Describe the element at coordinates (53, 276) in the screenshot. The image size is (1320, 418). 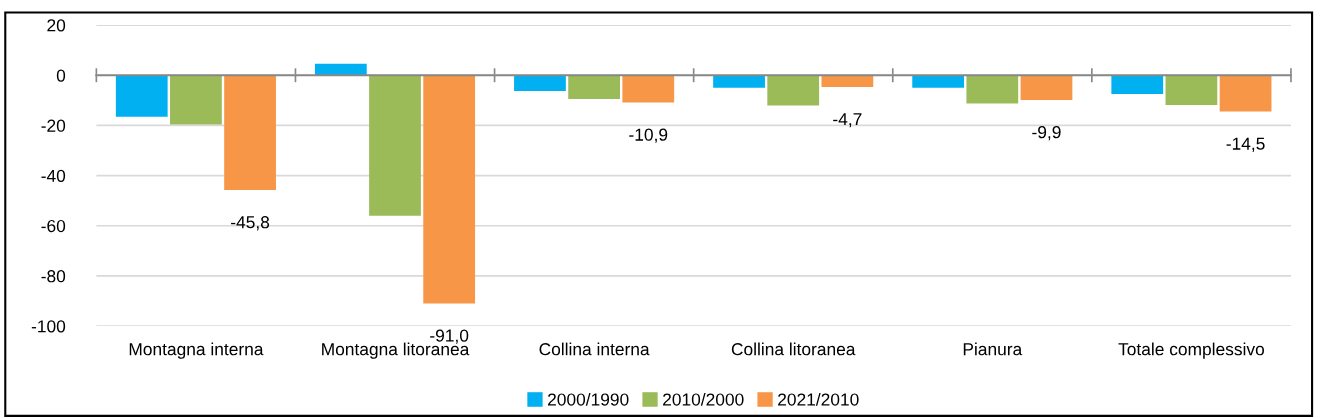
I see `y-tick-label: -80` at that location.